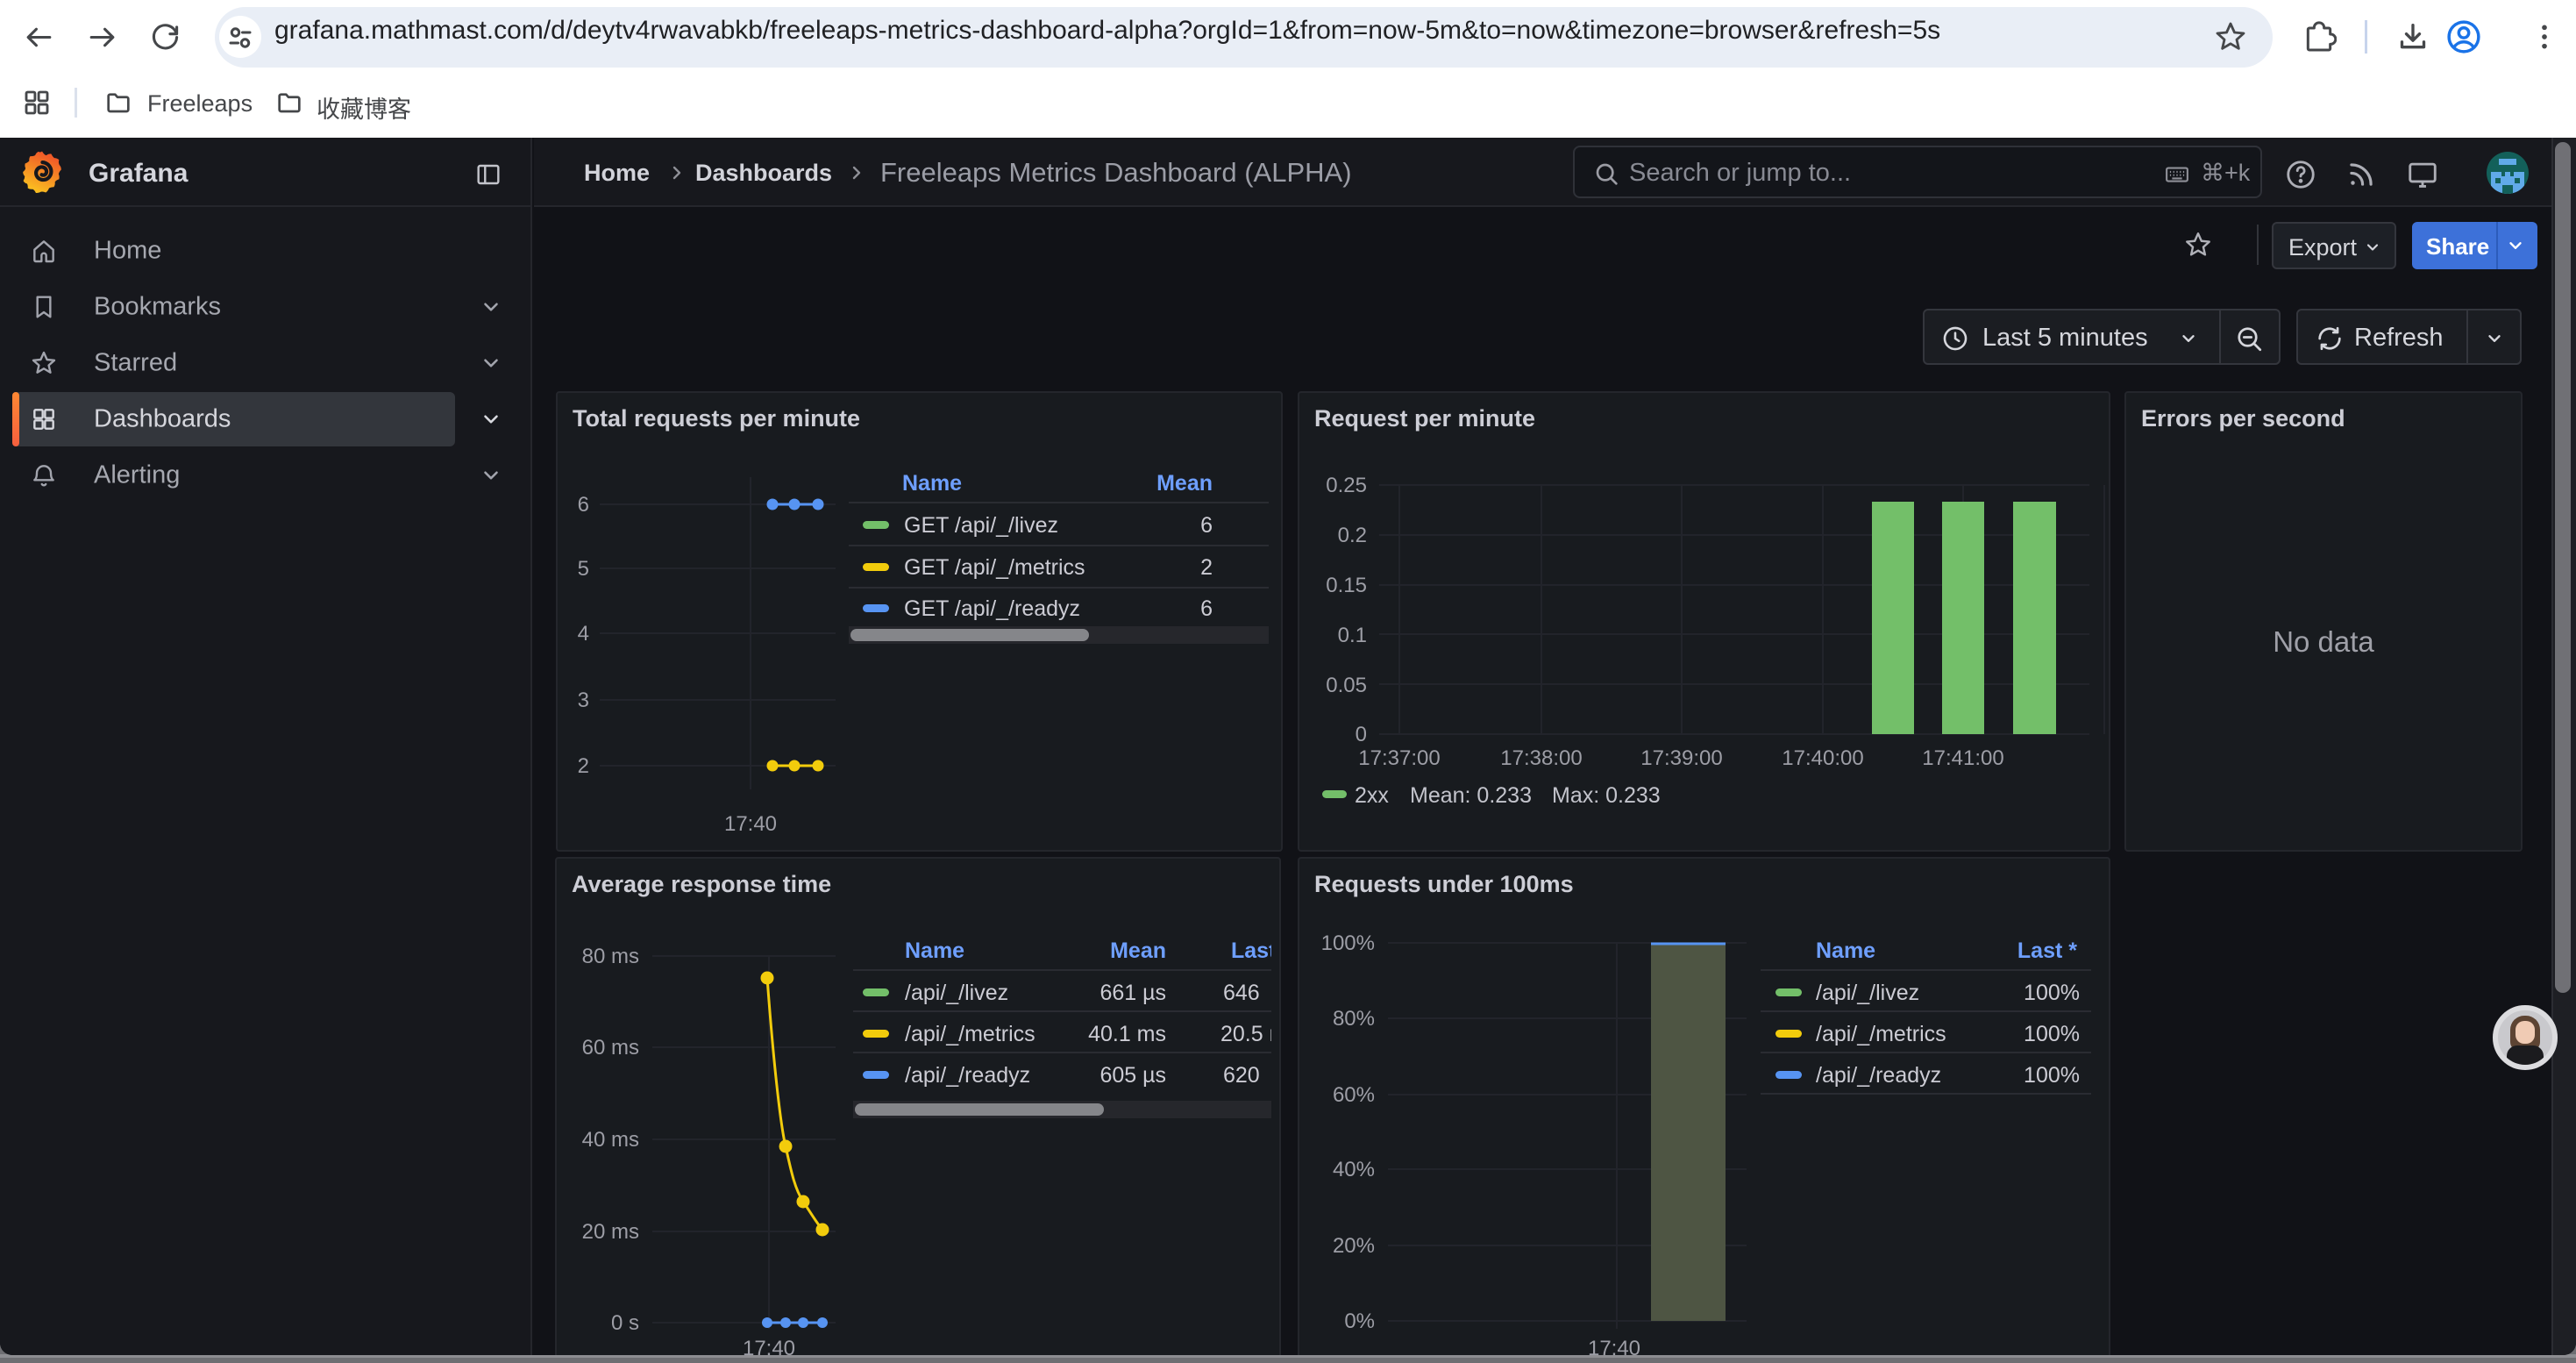 The height and width of the screenshot is (1363, 2576). What do you see at coordinates (1132, 993) in the screenshot?
I see `svg-text: 661 µs` at bounding box center [1132, 993].